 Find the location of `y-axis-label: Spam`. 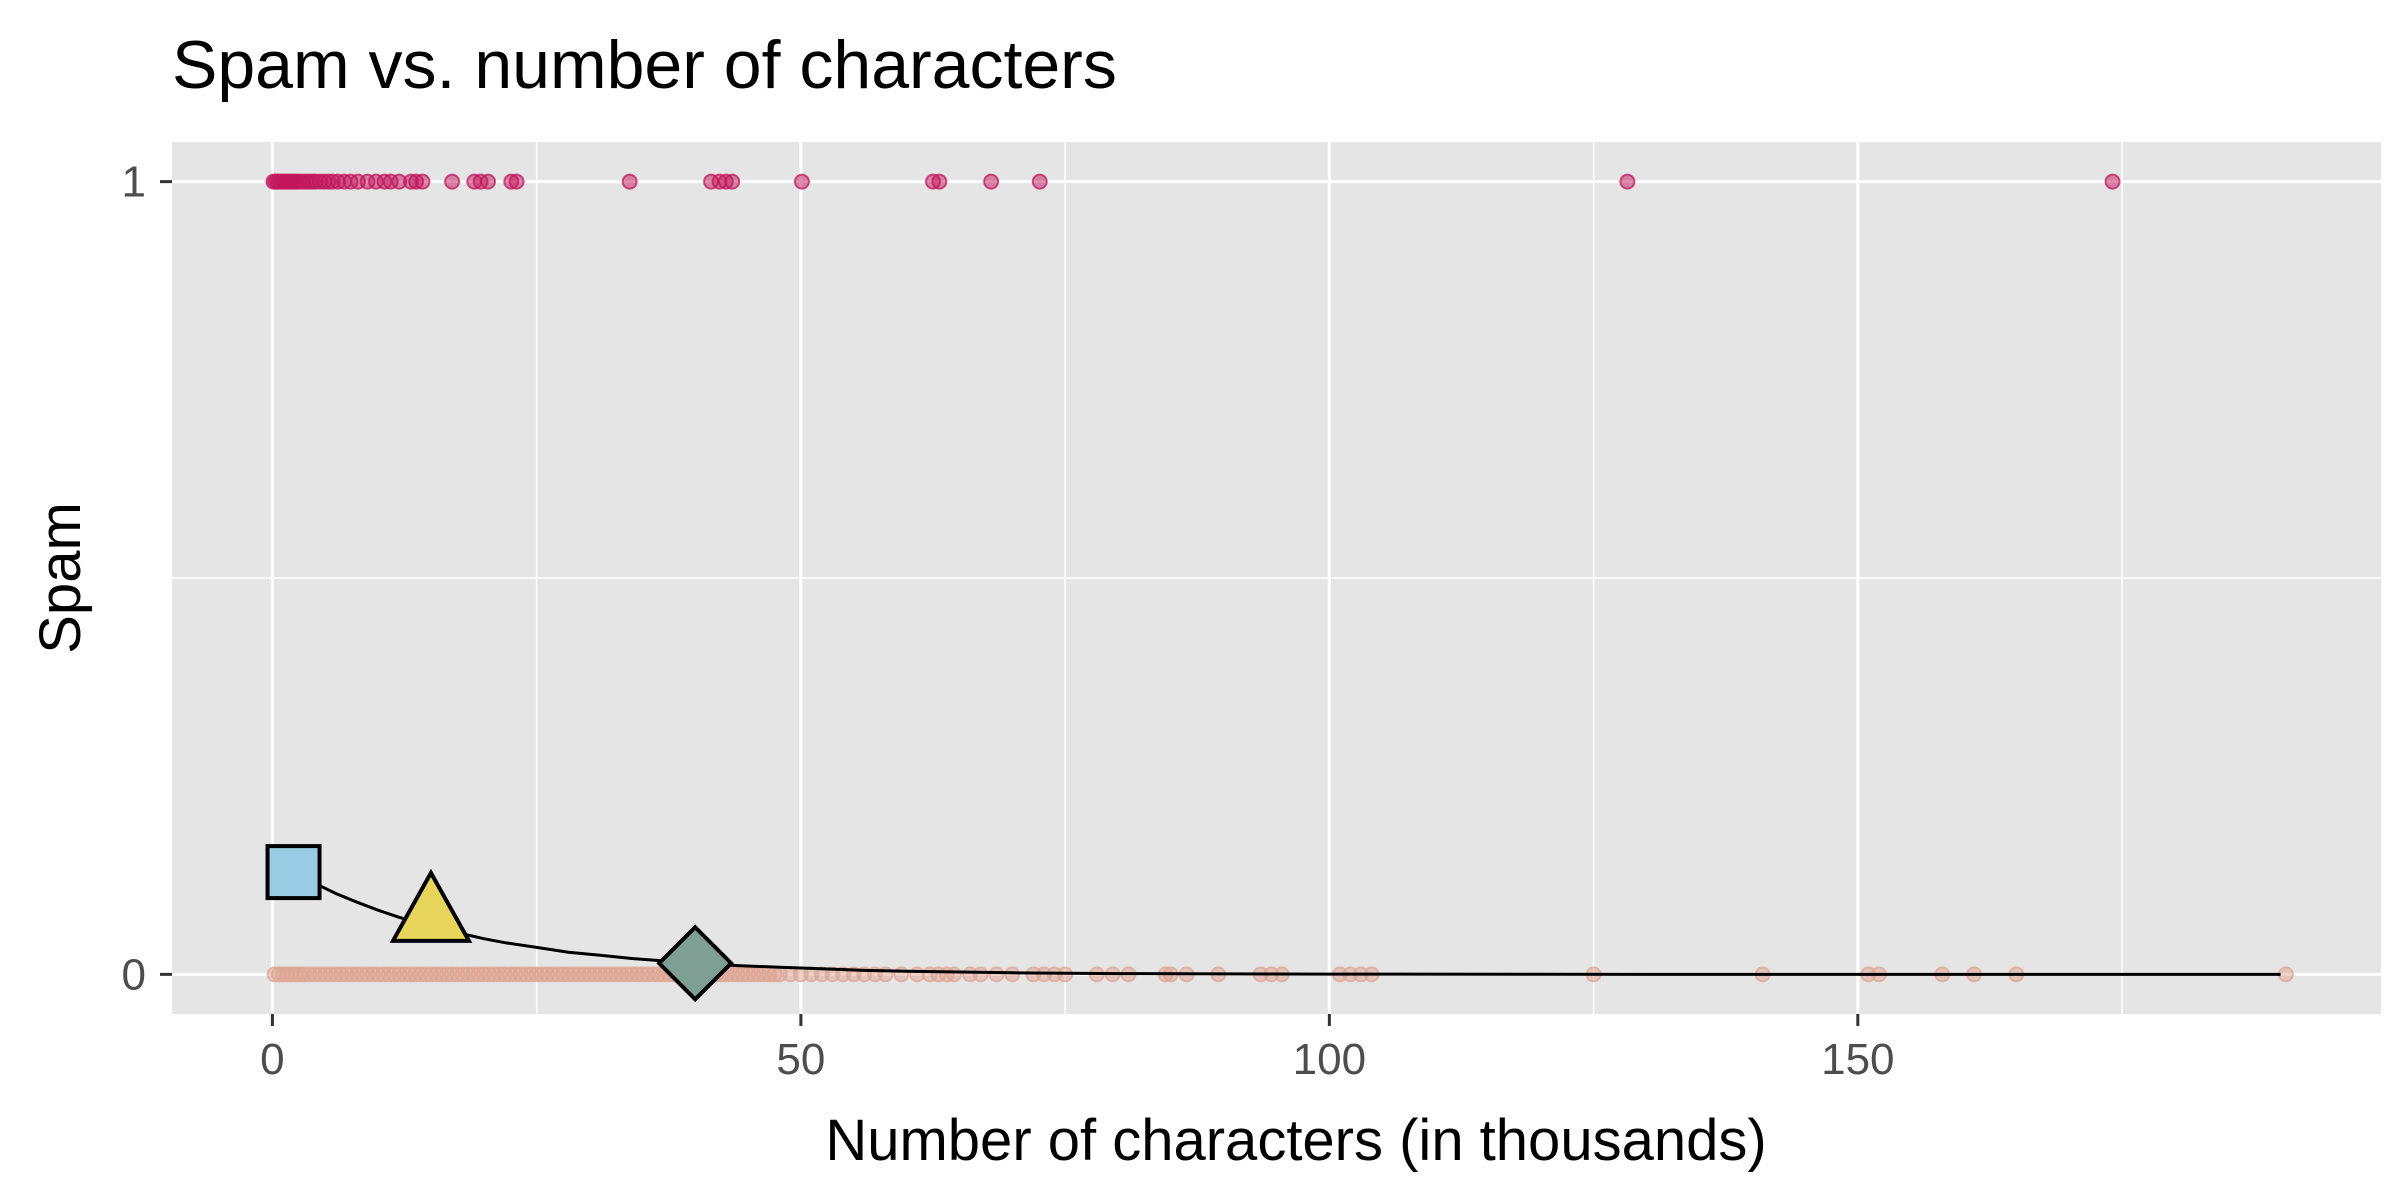

y-axis-label: Spam is located at coordinates (60, 578).